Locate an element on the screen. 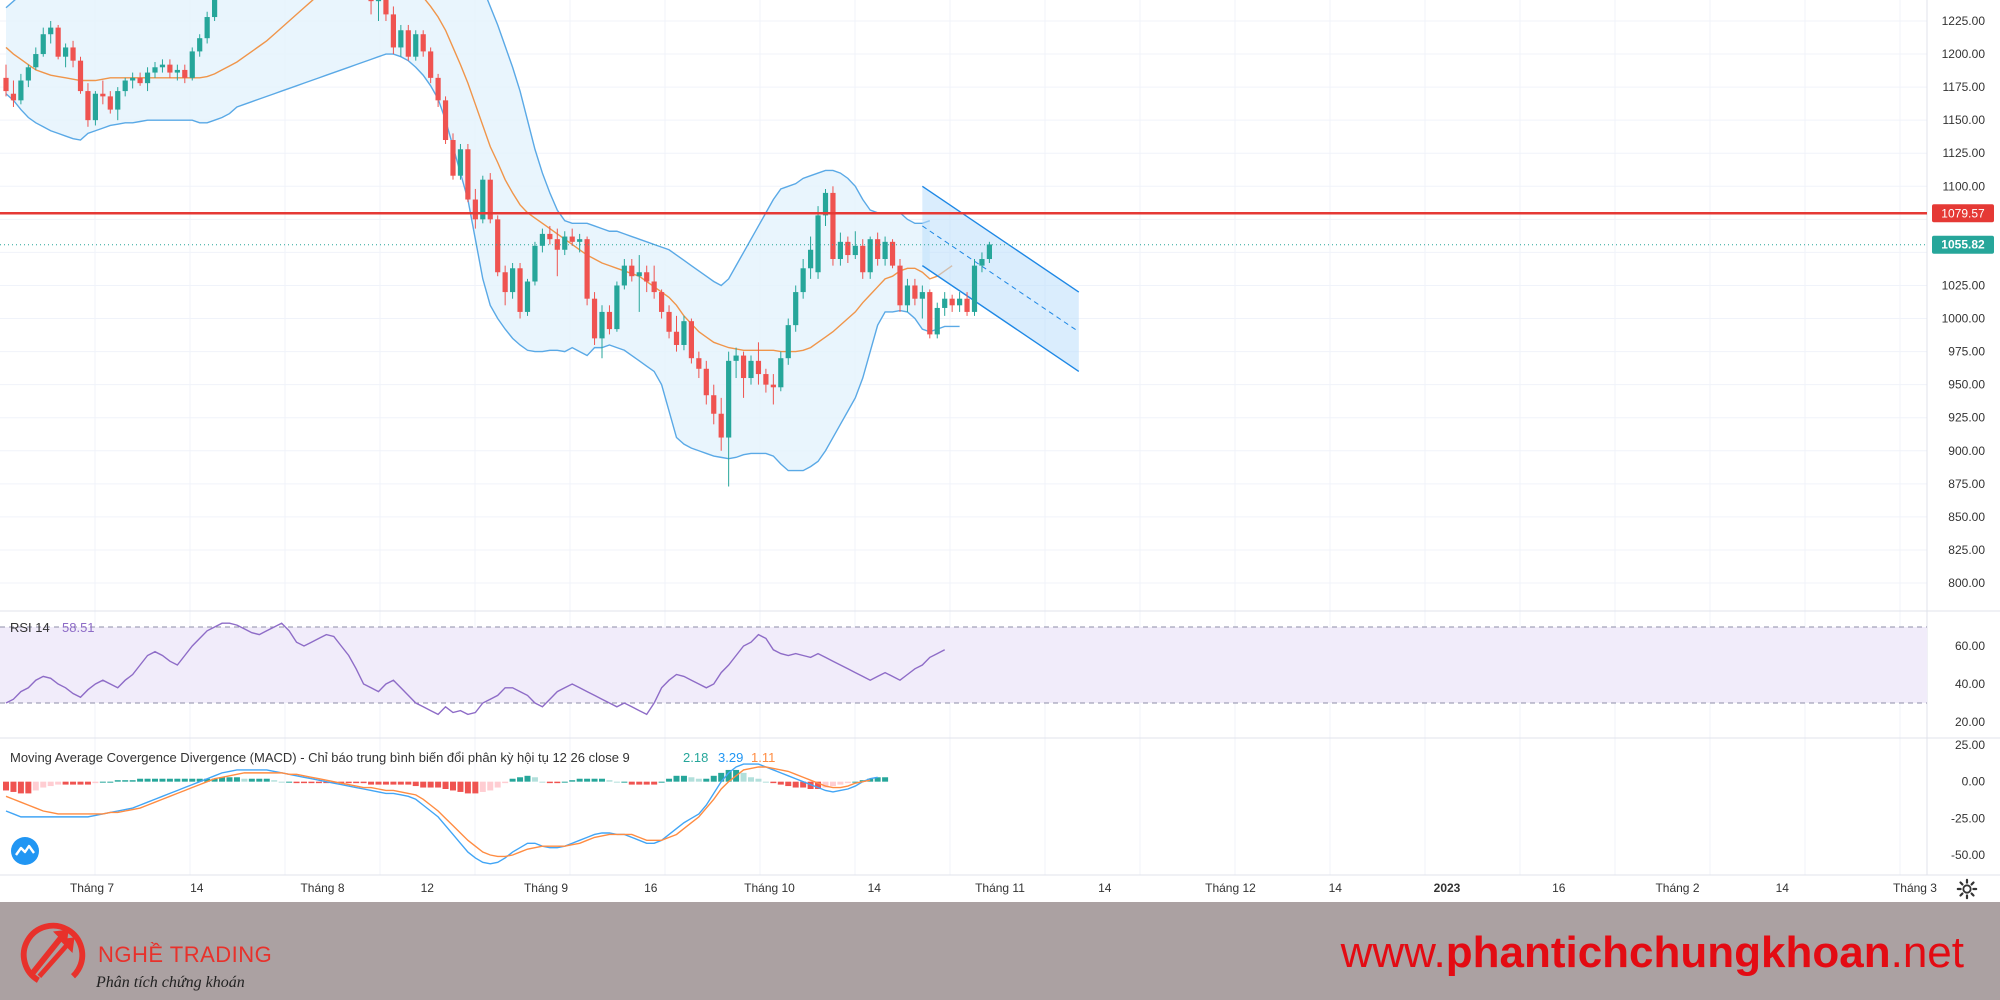 This screenshot has width=2000, height=1000. price-tick-label: 900.00 is located at coordinates (1966, 451).